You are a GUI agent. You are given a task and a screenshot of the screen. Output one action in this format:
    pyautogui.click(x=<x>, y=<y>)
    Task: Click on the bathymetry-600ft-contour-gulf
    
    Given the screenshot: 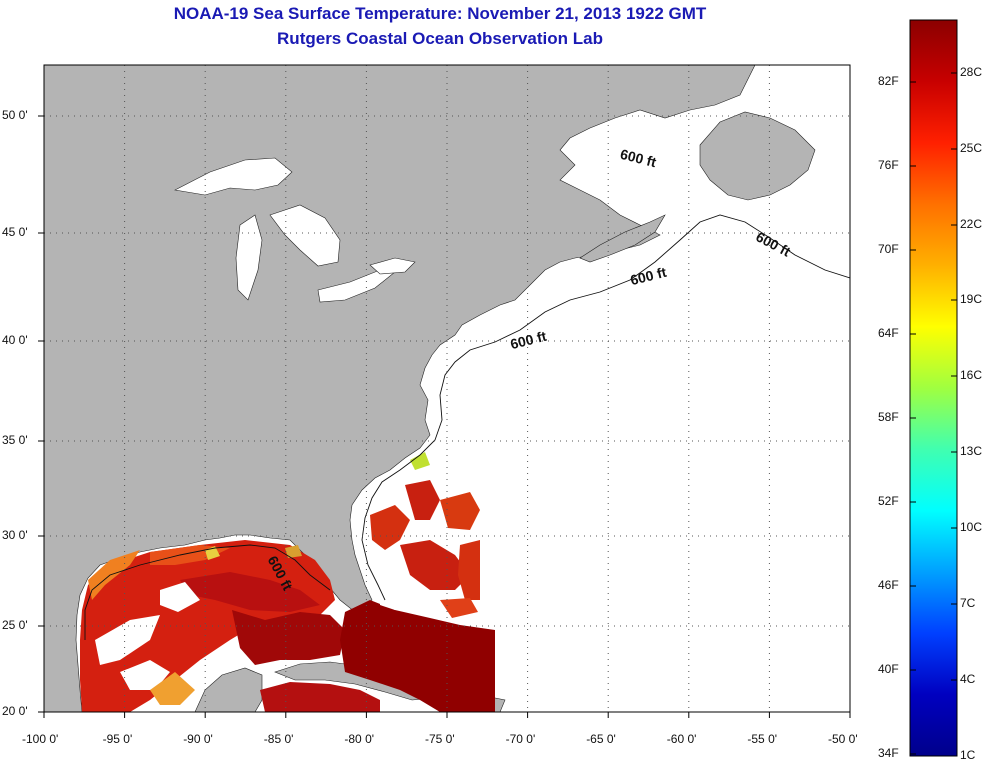 What is the action you would take?
    pyautogui.click(x=207, y=592)
    